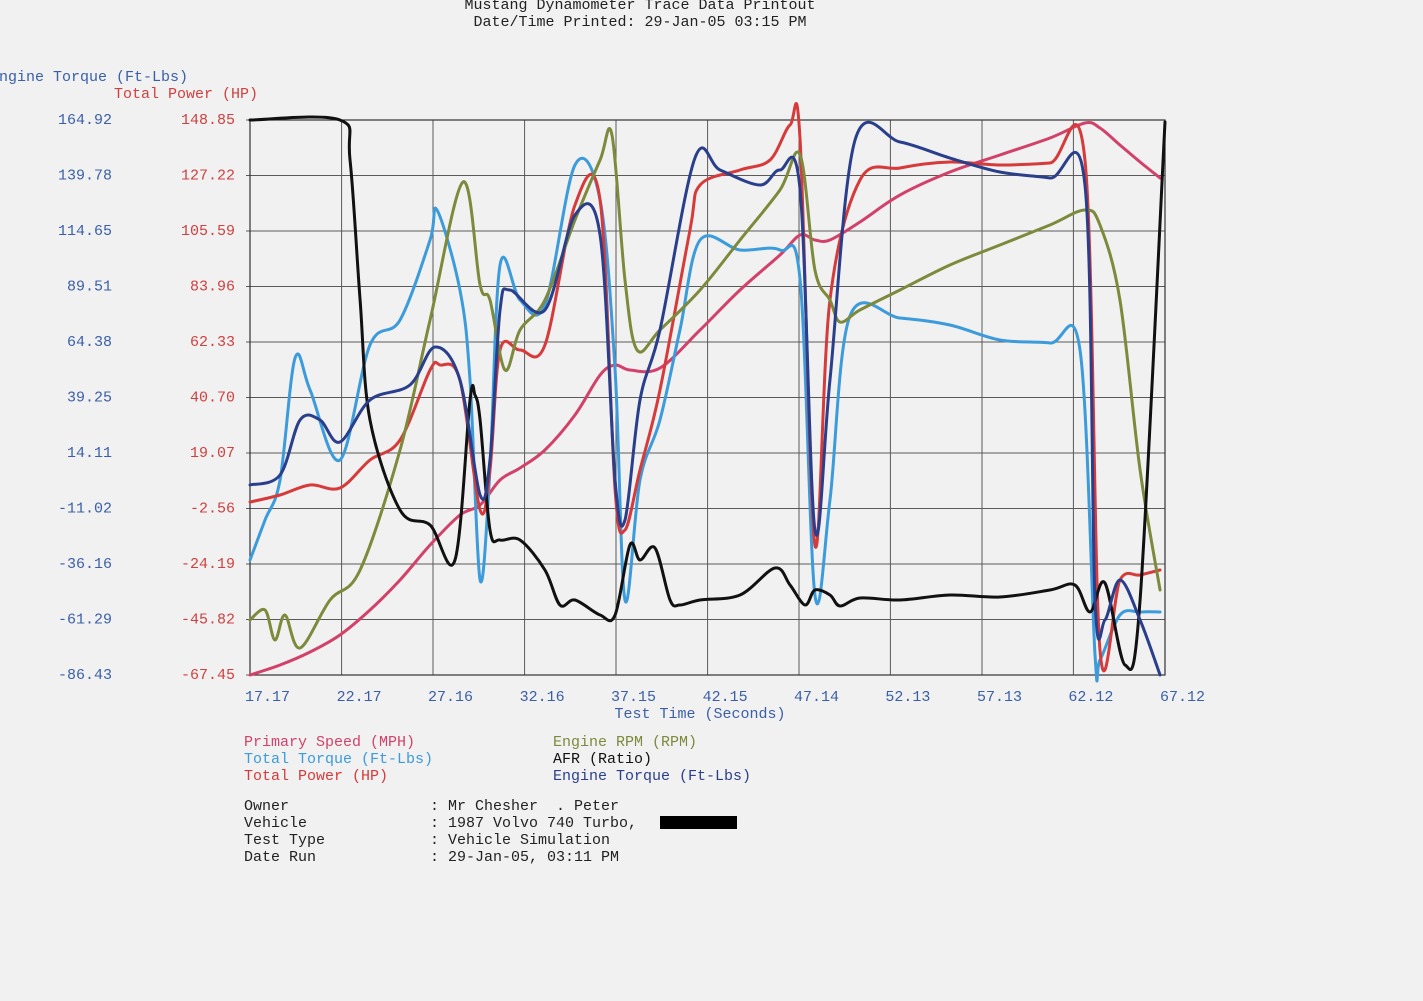 Image resolution: width=1423 pixels, height=1001 pixels. Describe the element at coordinates (999, 697) in the screenshot. I see `x-tick-label: 57.13` at that location.